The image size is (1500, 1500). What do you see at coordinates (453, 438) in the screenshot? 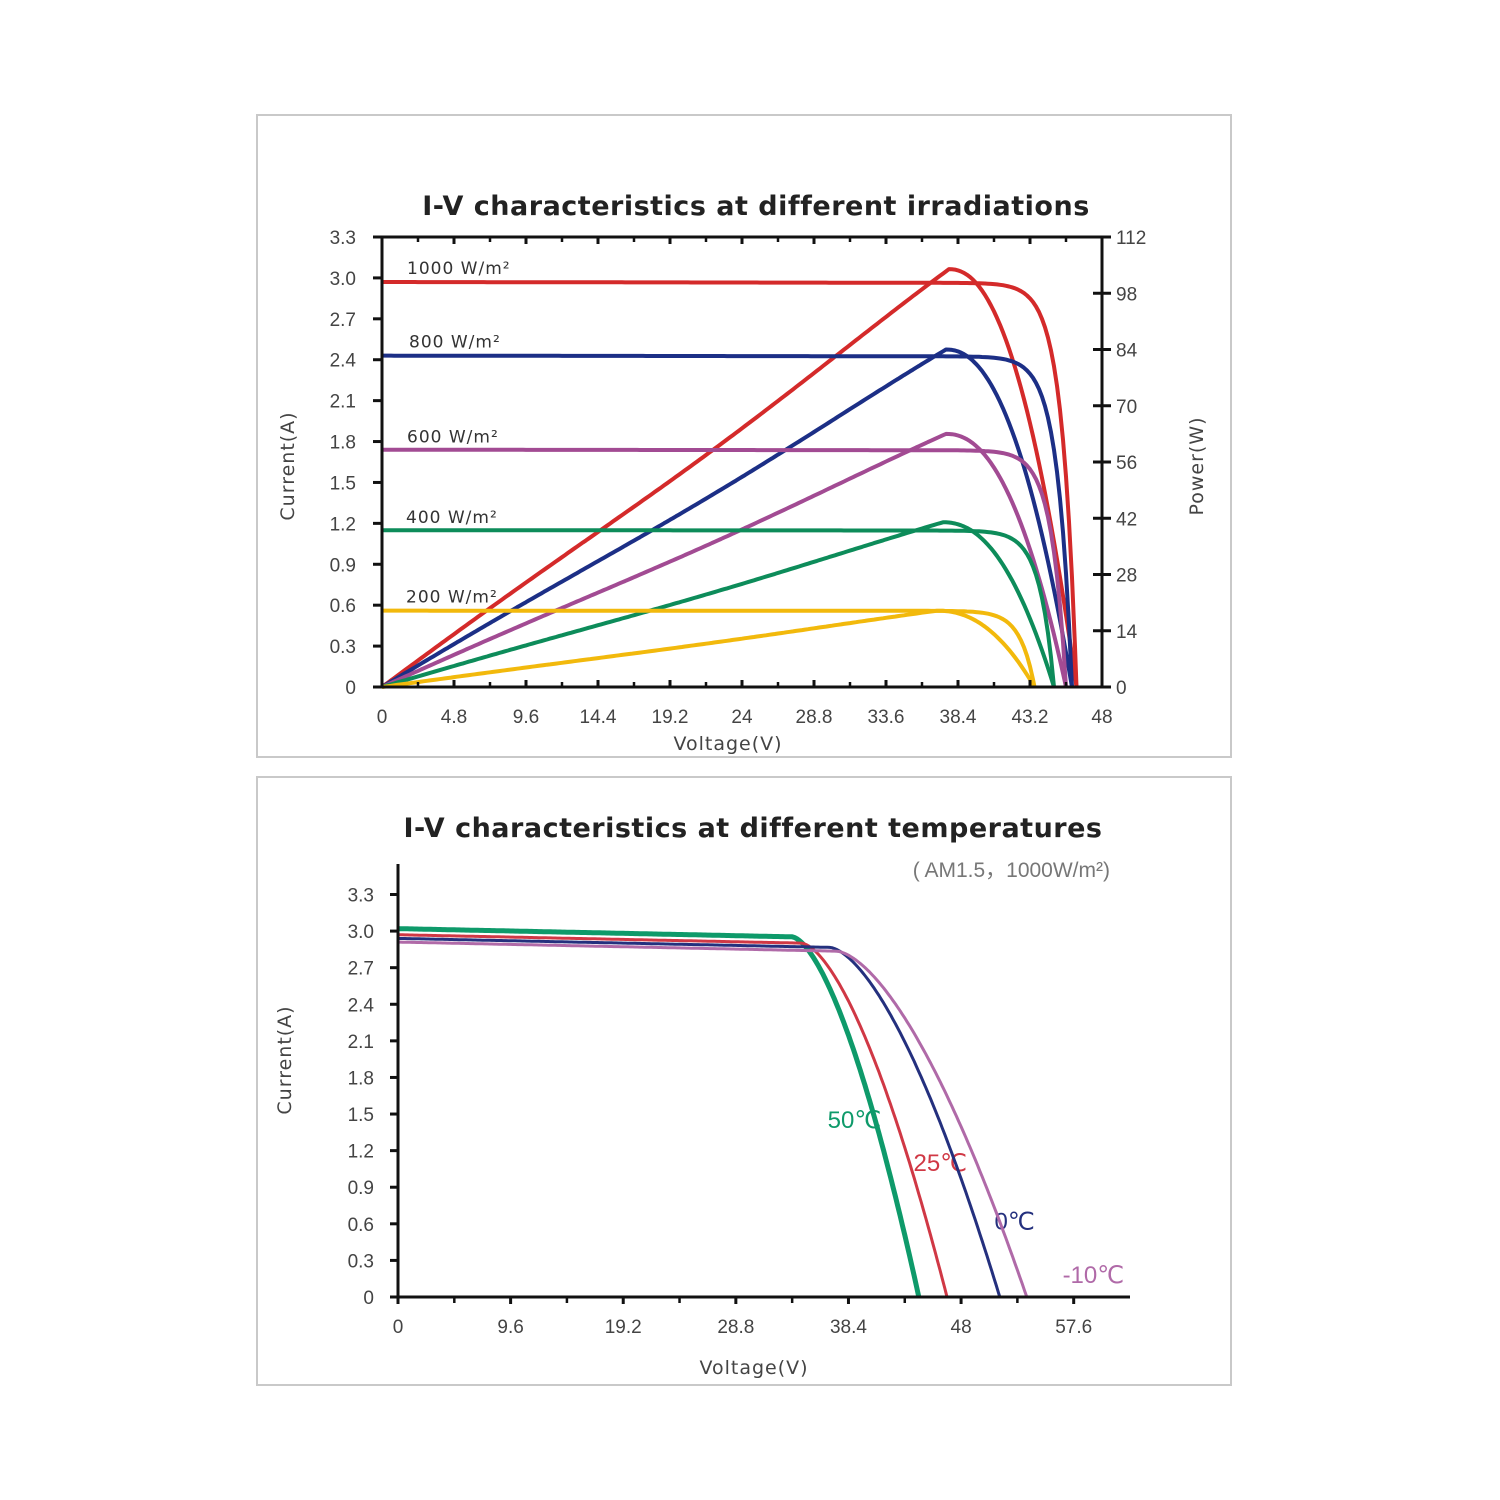
I see `series-label: 600 W/m²` at bounding box center [453, 438].